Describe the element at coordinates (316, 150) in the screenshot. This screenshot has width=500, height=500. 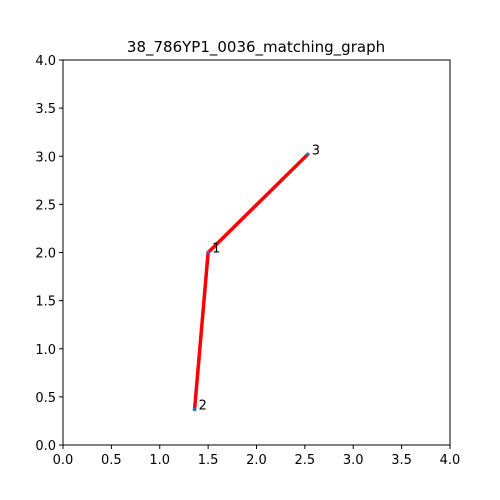
I see `node-label: 3` at that location.